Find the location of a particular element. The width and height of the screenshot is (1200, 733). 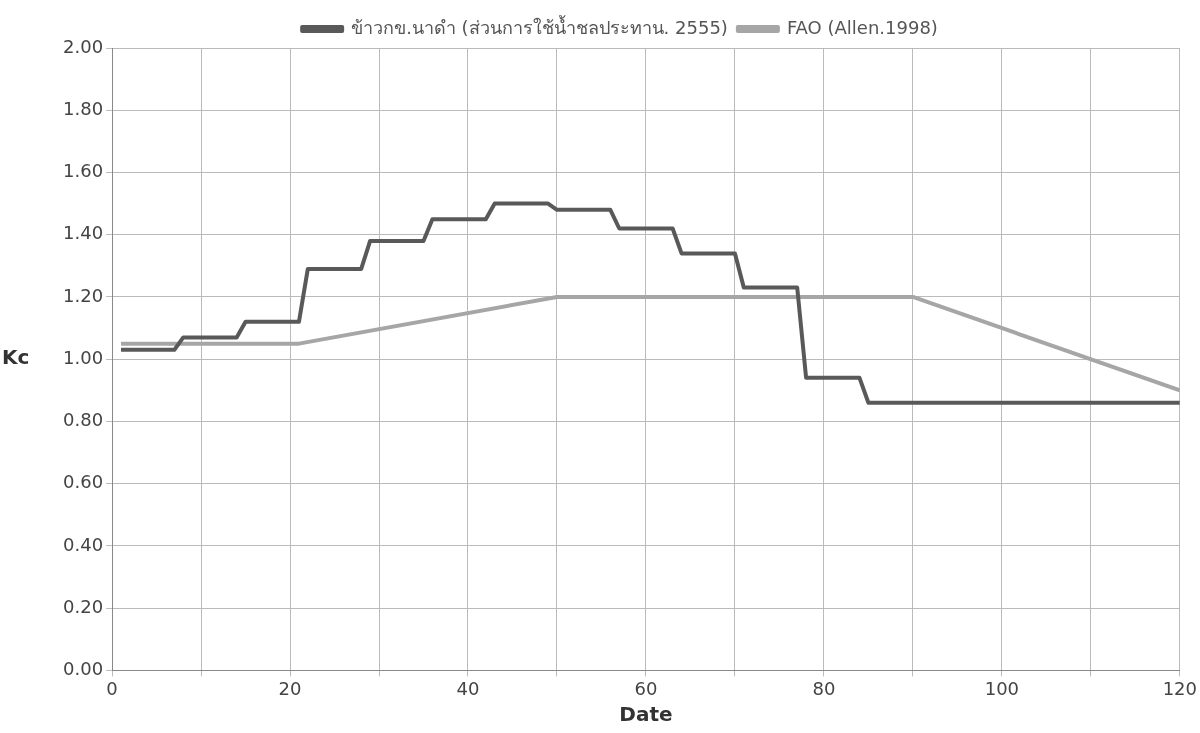

legend-label: FAO (Allen.1998) is located at coordinates (862, 27).